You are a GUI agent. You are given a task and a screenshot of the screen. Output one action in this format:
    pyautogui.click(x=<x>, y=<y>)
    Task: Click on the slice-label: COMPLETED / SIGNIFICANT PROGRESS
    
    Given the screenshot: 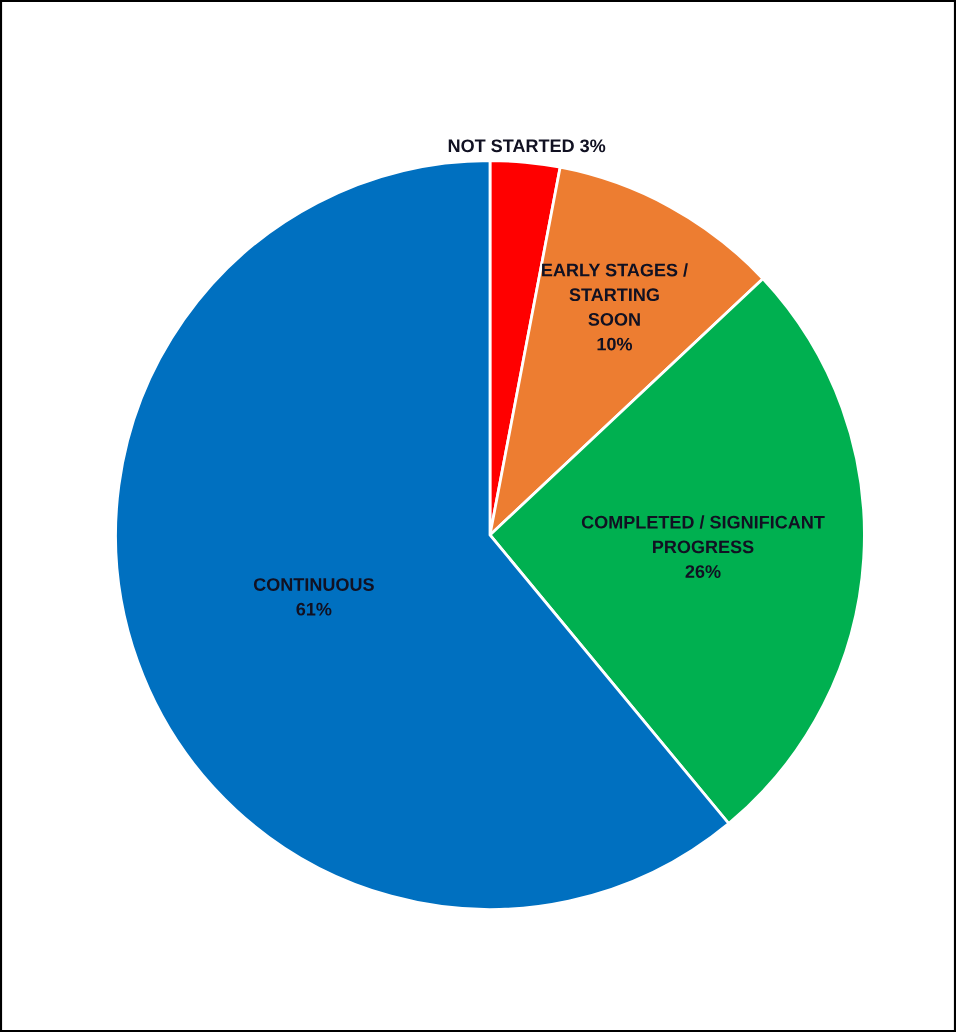 What is the action you would take?
    pyautogui.click(x=703, y=534)
    